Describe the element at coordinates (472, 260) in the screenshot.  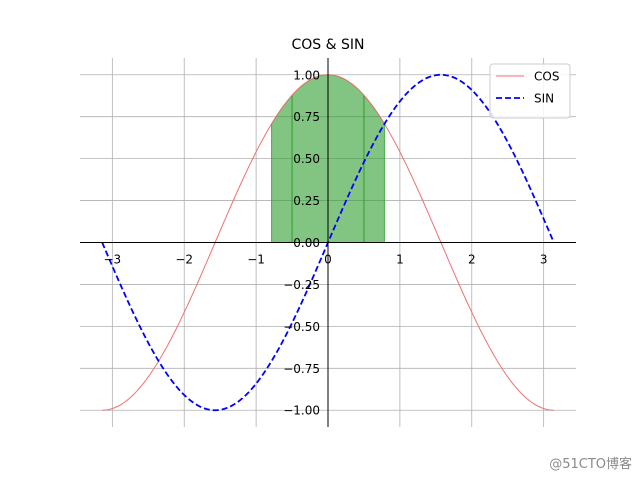
I see `x-tick-label: 2` at that location.